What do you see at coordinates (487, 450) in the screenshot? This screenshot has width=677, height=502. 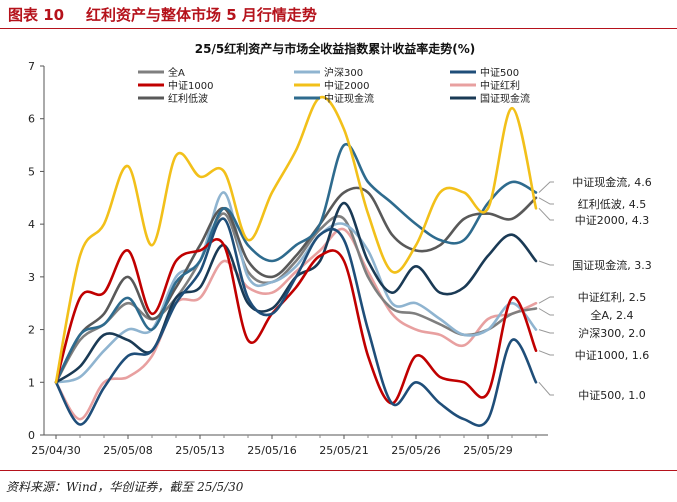 I see `x-tick-label: 25/05/29` at bounding box center [487, 450].